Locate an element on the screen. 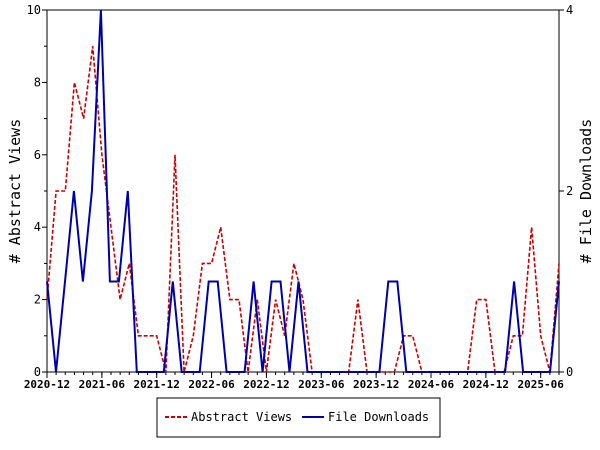  legend-box is located at coordinates (298, 417).